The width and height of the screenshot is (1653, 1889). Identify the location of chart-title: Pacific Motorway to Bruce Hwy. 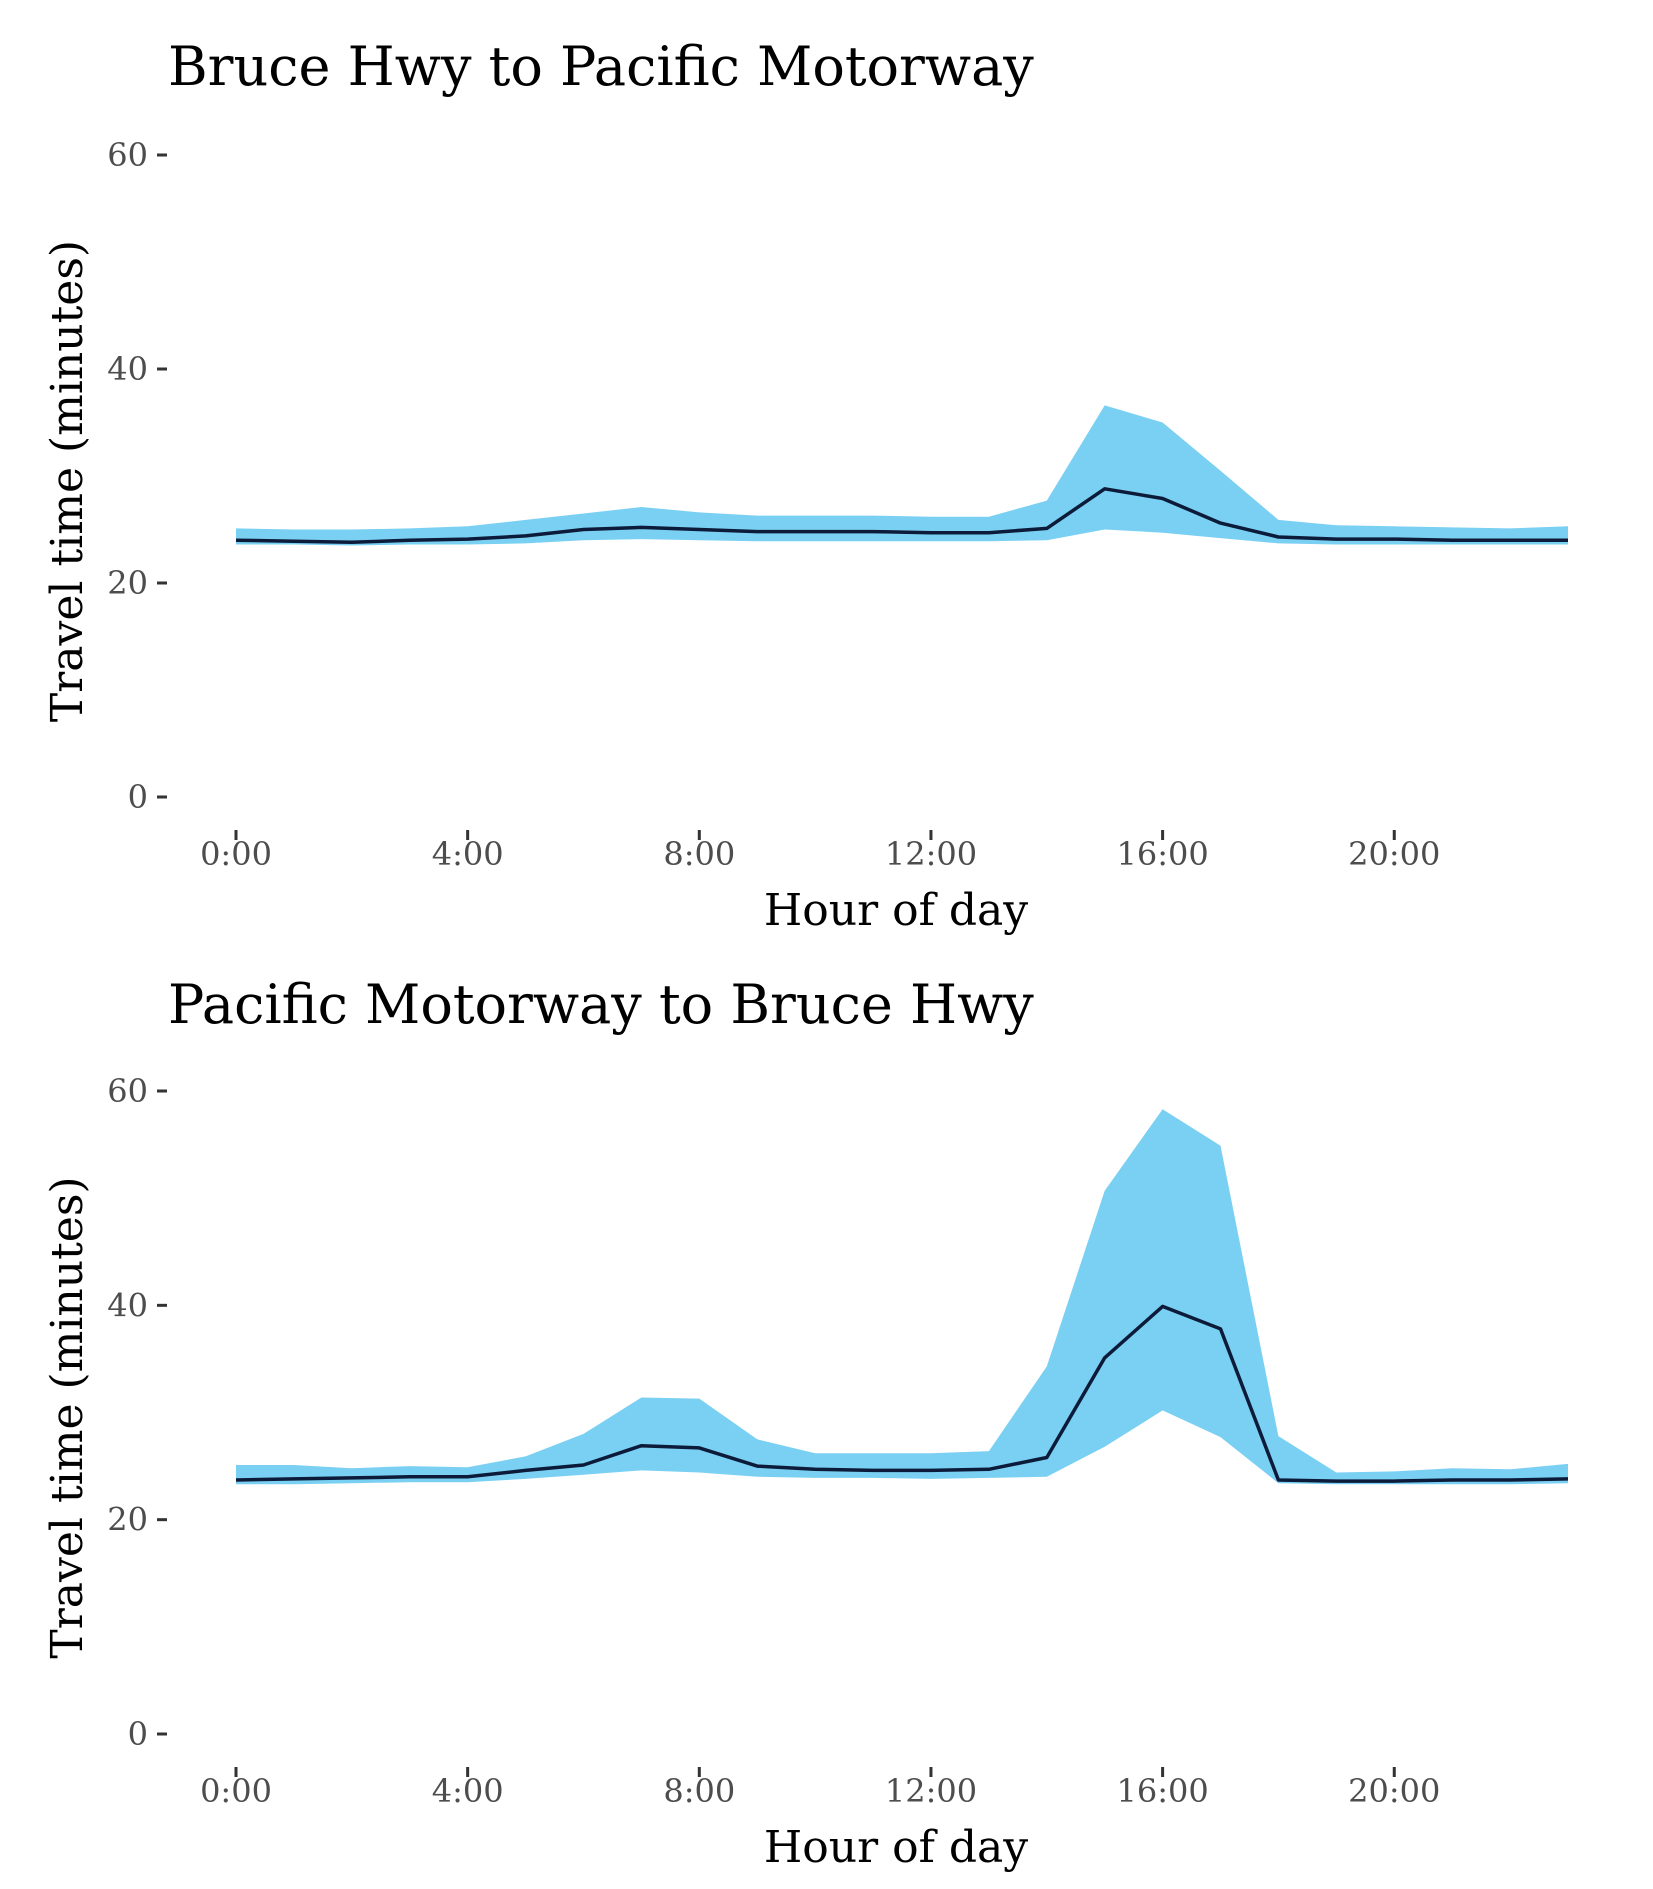
(601, 1004).